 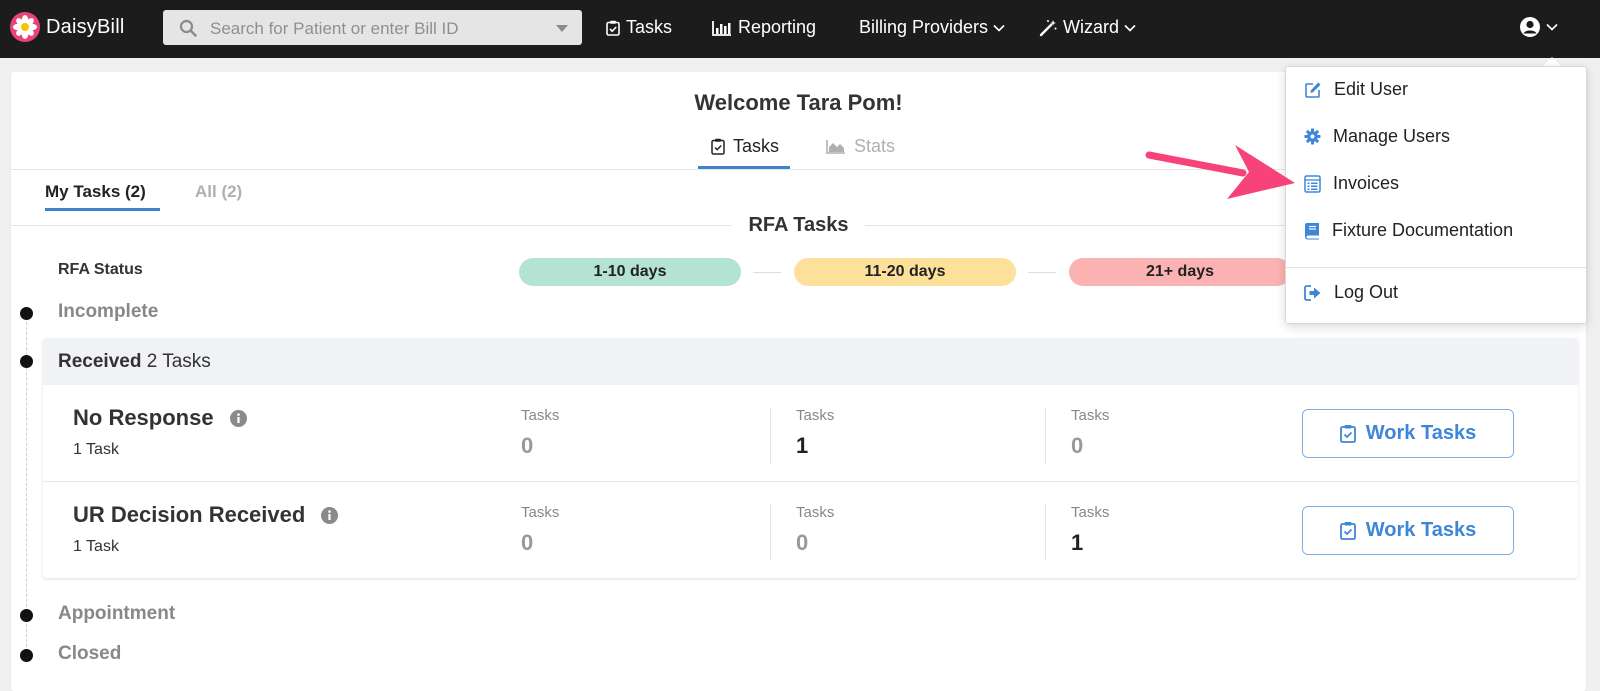 I want to click on menu-item-edit-user: Edit User, so click(x=1356, y=89).